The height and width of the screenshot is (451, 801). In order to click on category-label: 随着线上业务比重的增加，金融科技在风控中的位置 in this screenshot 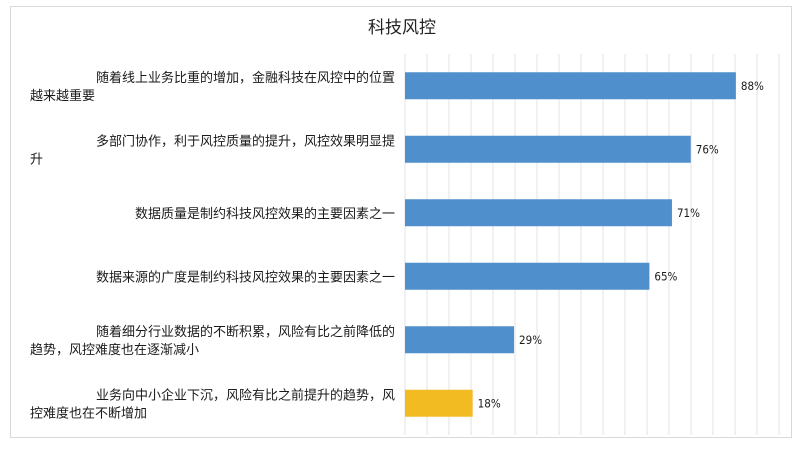, I will do `click(245, 78)`.